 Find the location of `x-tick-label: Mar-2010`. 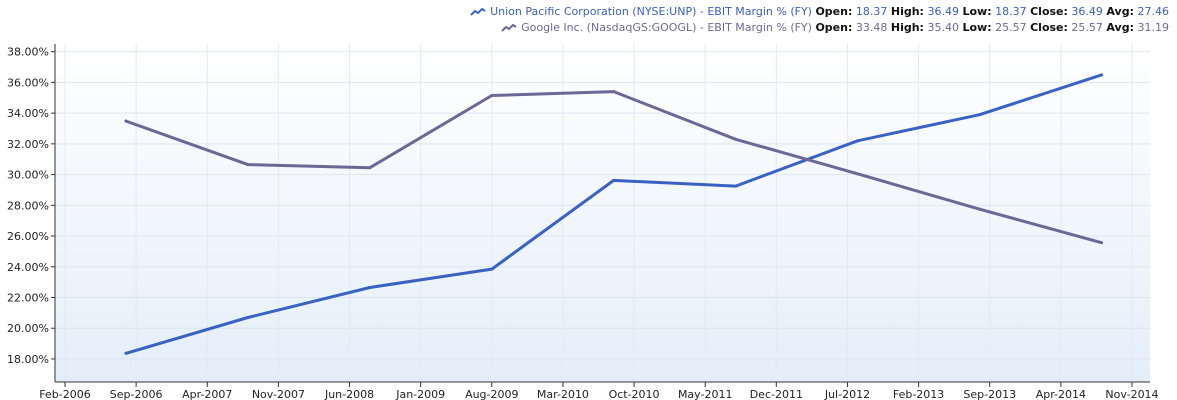

x-tick-label: Mar-2010 is located at coordinates (563, 394).